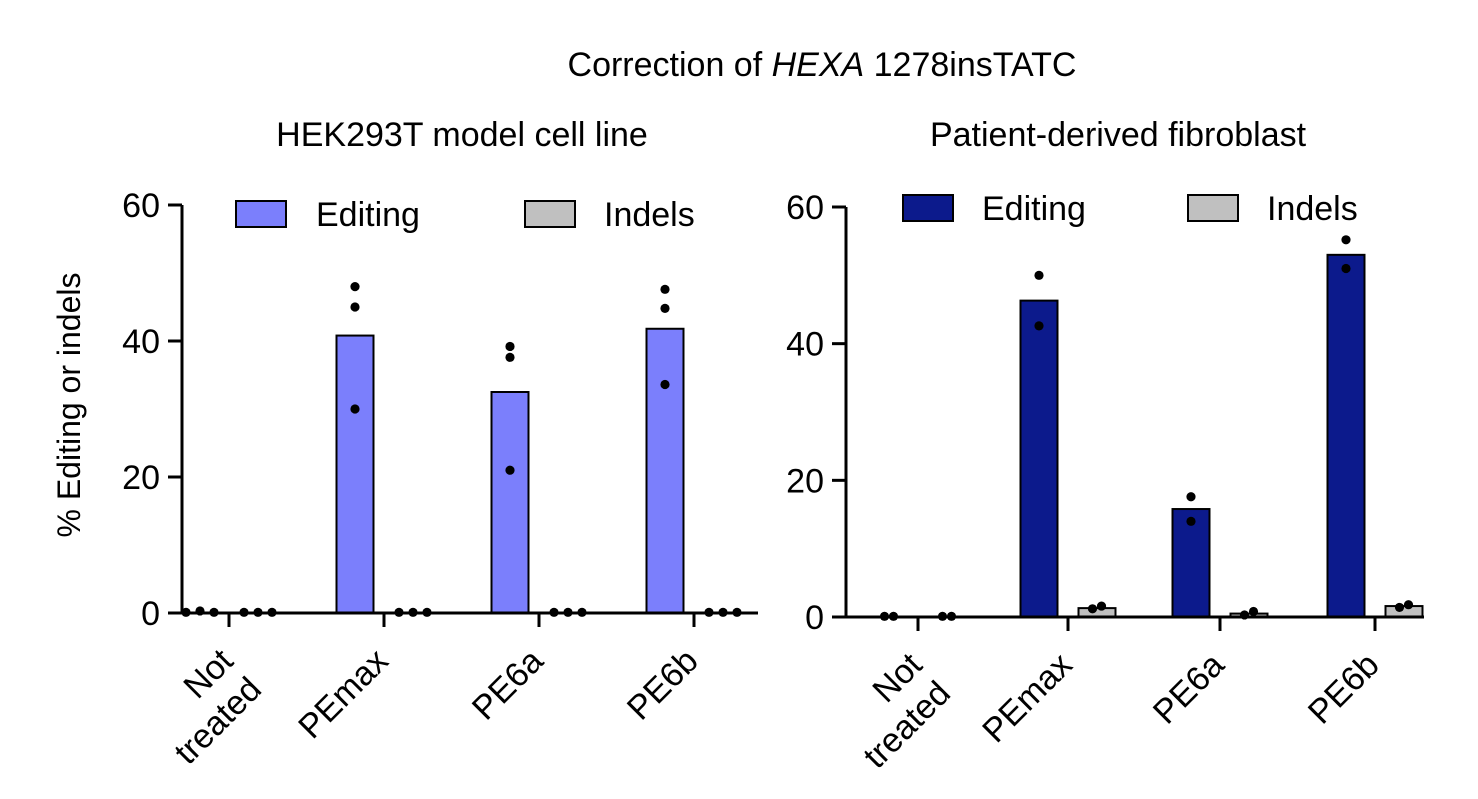 The width and height of the screenshot is (1478, 799). What do you see at coordinates (822, 65) in the screenshot?
I see `figure-title: Correction of HEXA 1278insTATC` at bounding box center [822, 65].